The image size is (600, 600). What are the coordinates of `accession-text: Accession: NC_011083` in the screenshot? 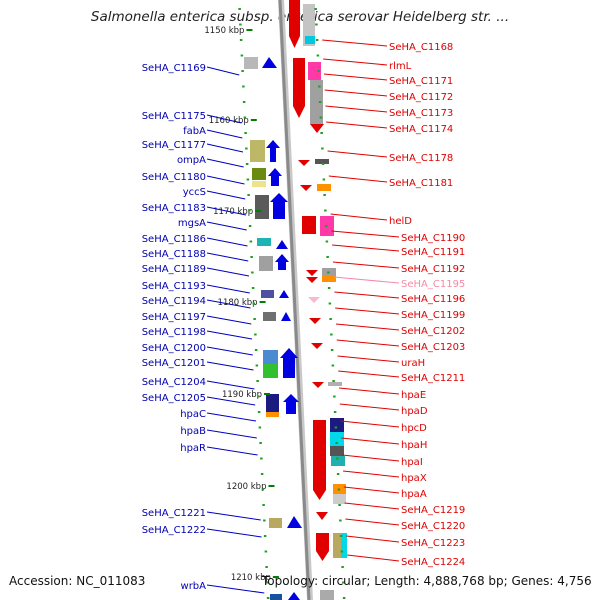 It's located at (77, 581).